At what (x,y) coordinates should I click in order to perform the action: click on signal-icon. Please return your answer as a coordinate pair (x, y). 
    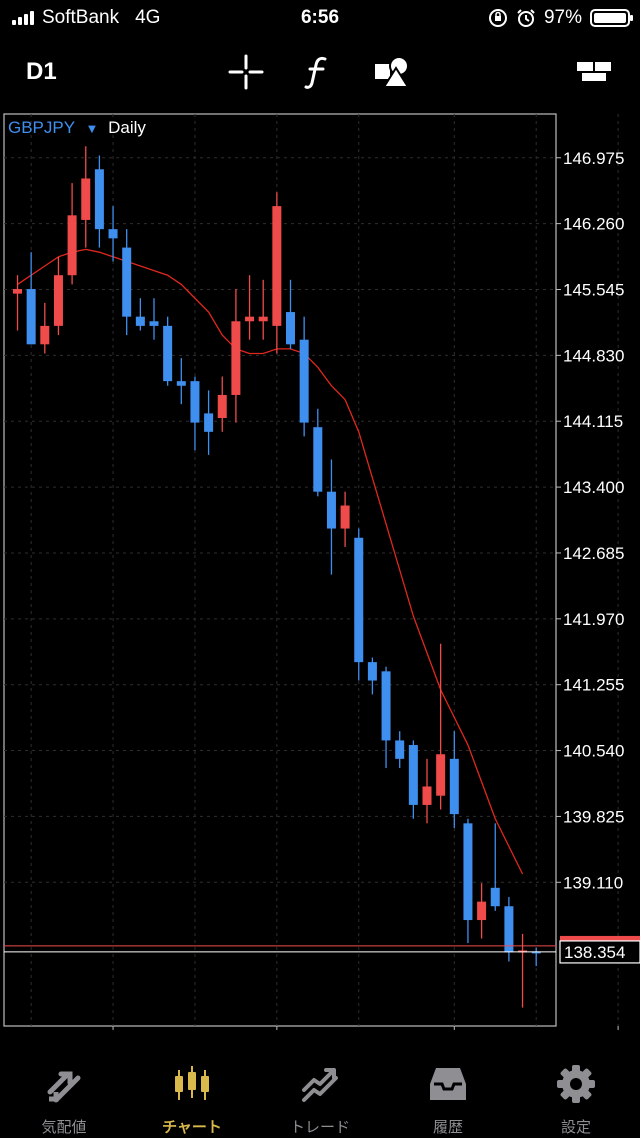
    Looking at the image, I should click on (23, 18).